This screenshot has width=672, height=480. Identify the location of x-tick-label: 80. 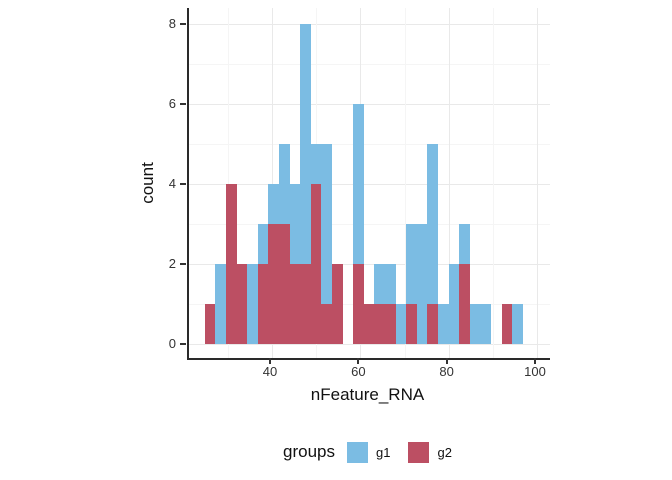
(446, 371).